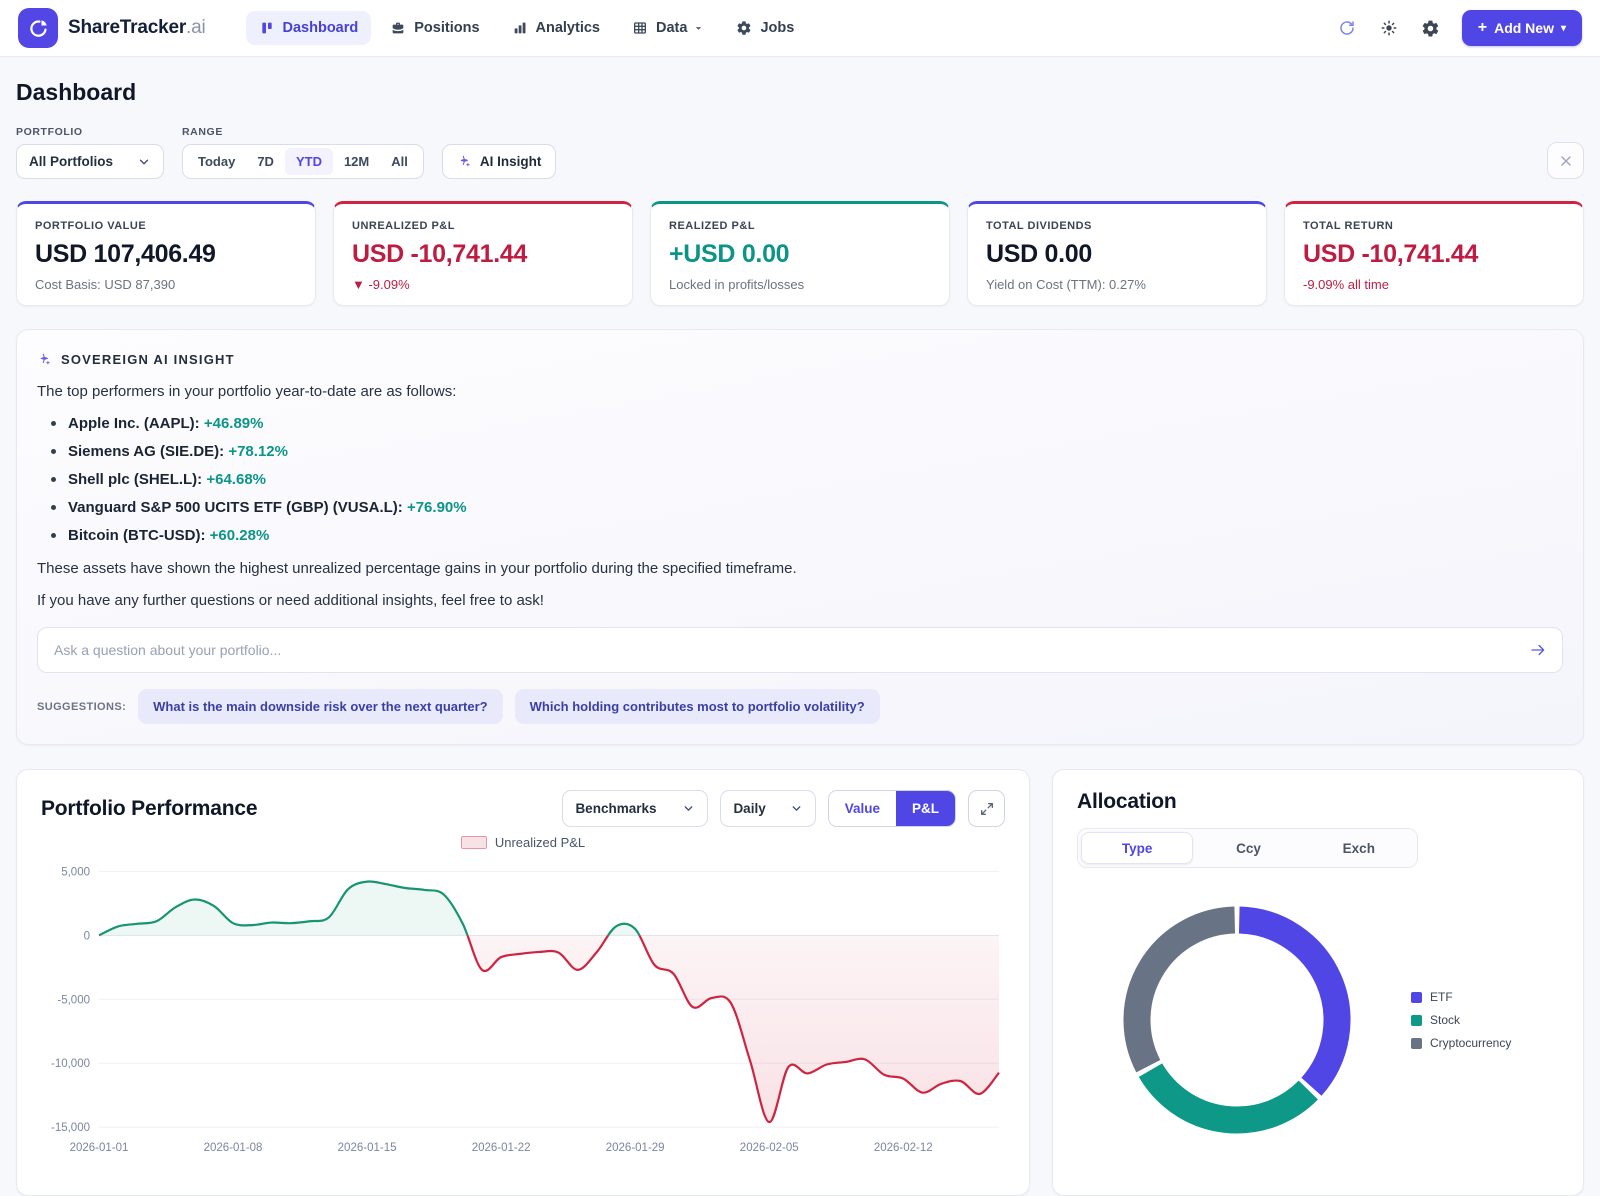 Image resolution: width=1600 pixels, height=1196 pixels. I want to click on nav-data: Data, so click(668, 28).